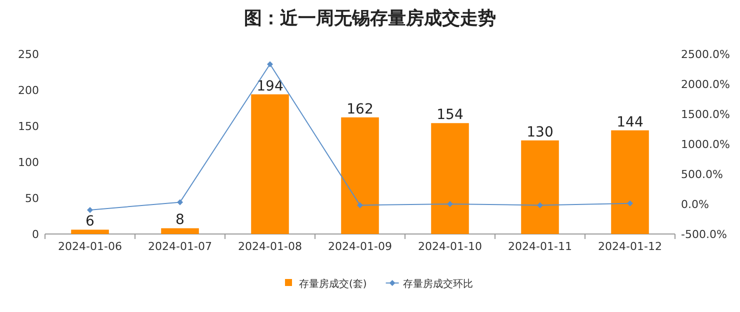 This screenshot has width=740, height=312. Describe the element at coordinates (630, 246) in the screenshot. I see `x-tick-label: 2024-01-12` at that location.